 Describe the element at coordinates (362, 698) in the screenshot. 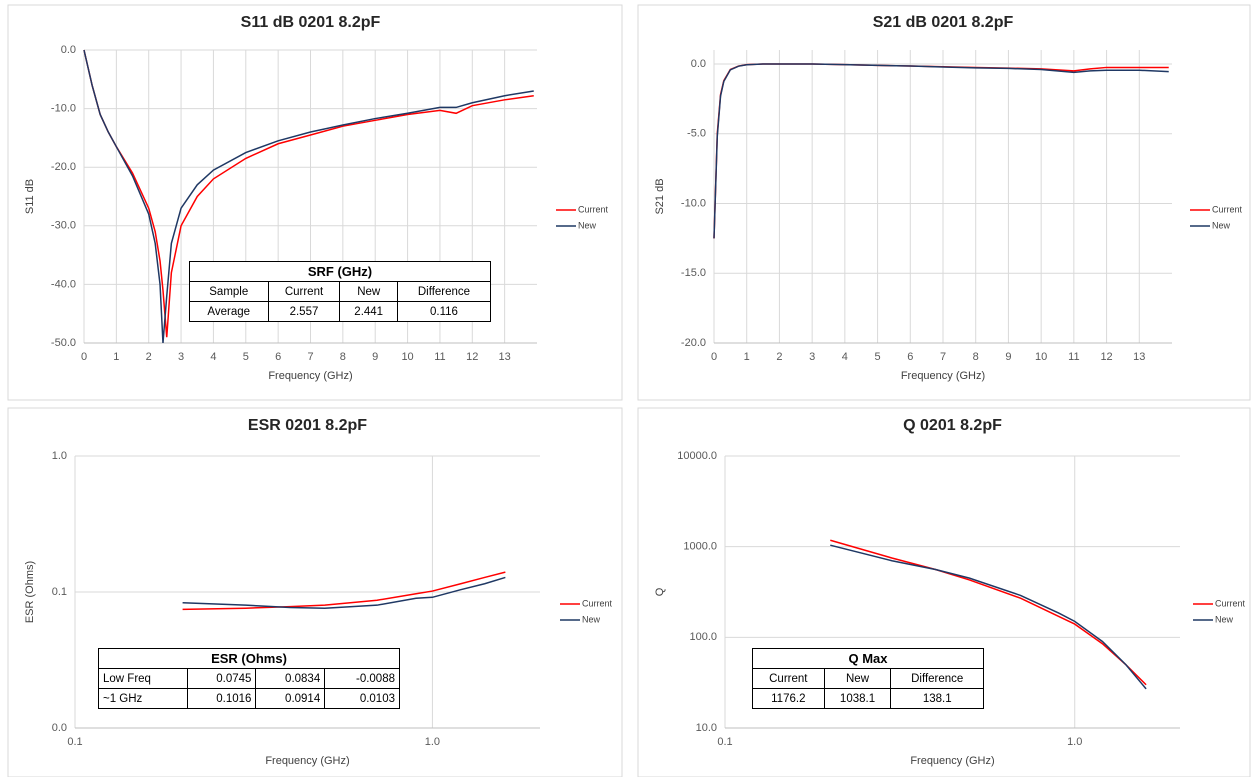

I see `table-cell: 0.0103` at that location.